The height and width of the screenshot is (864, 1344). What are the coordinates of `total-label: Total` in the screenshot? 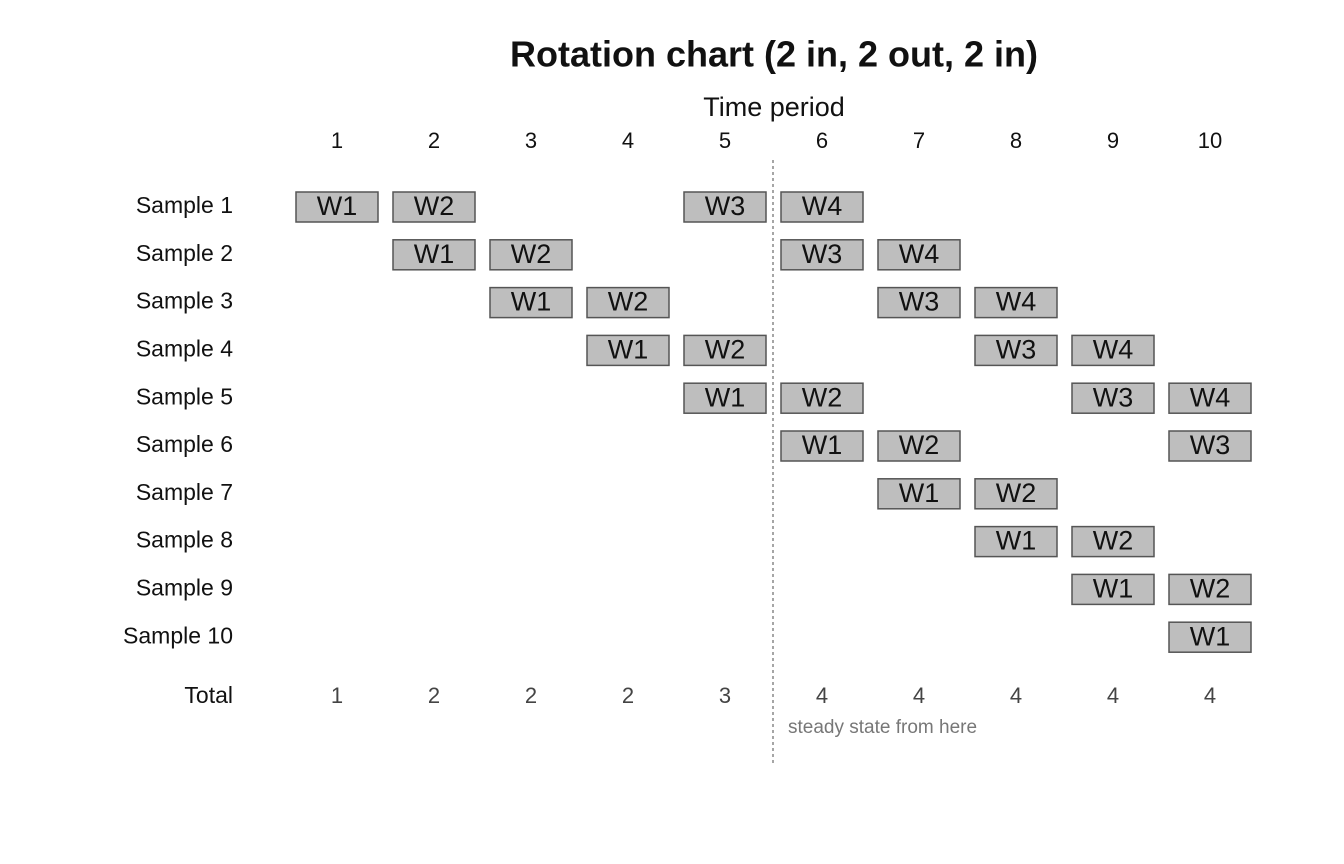 It's located at (208, 695).